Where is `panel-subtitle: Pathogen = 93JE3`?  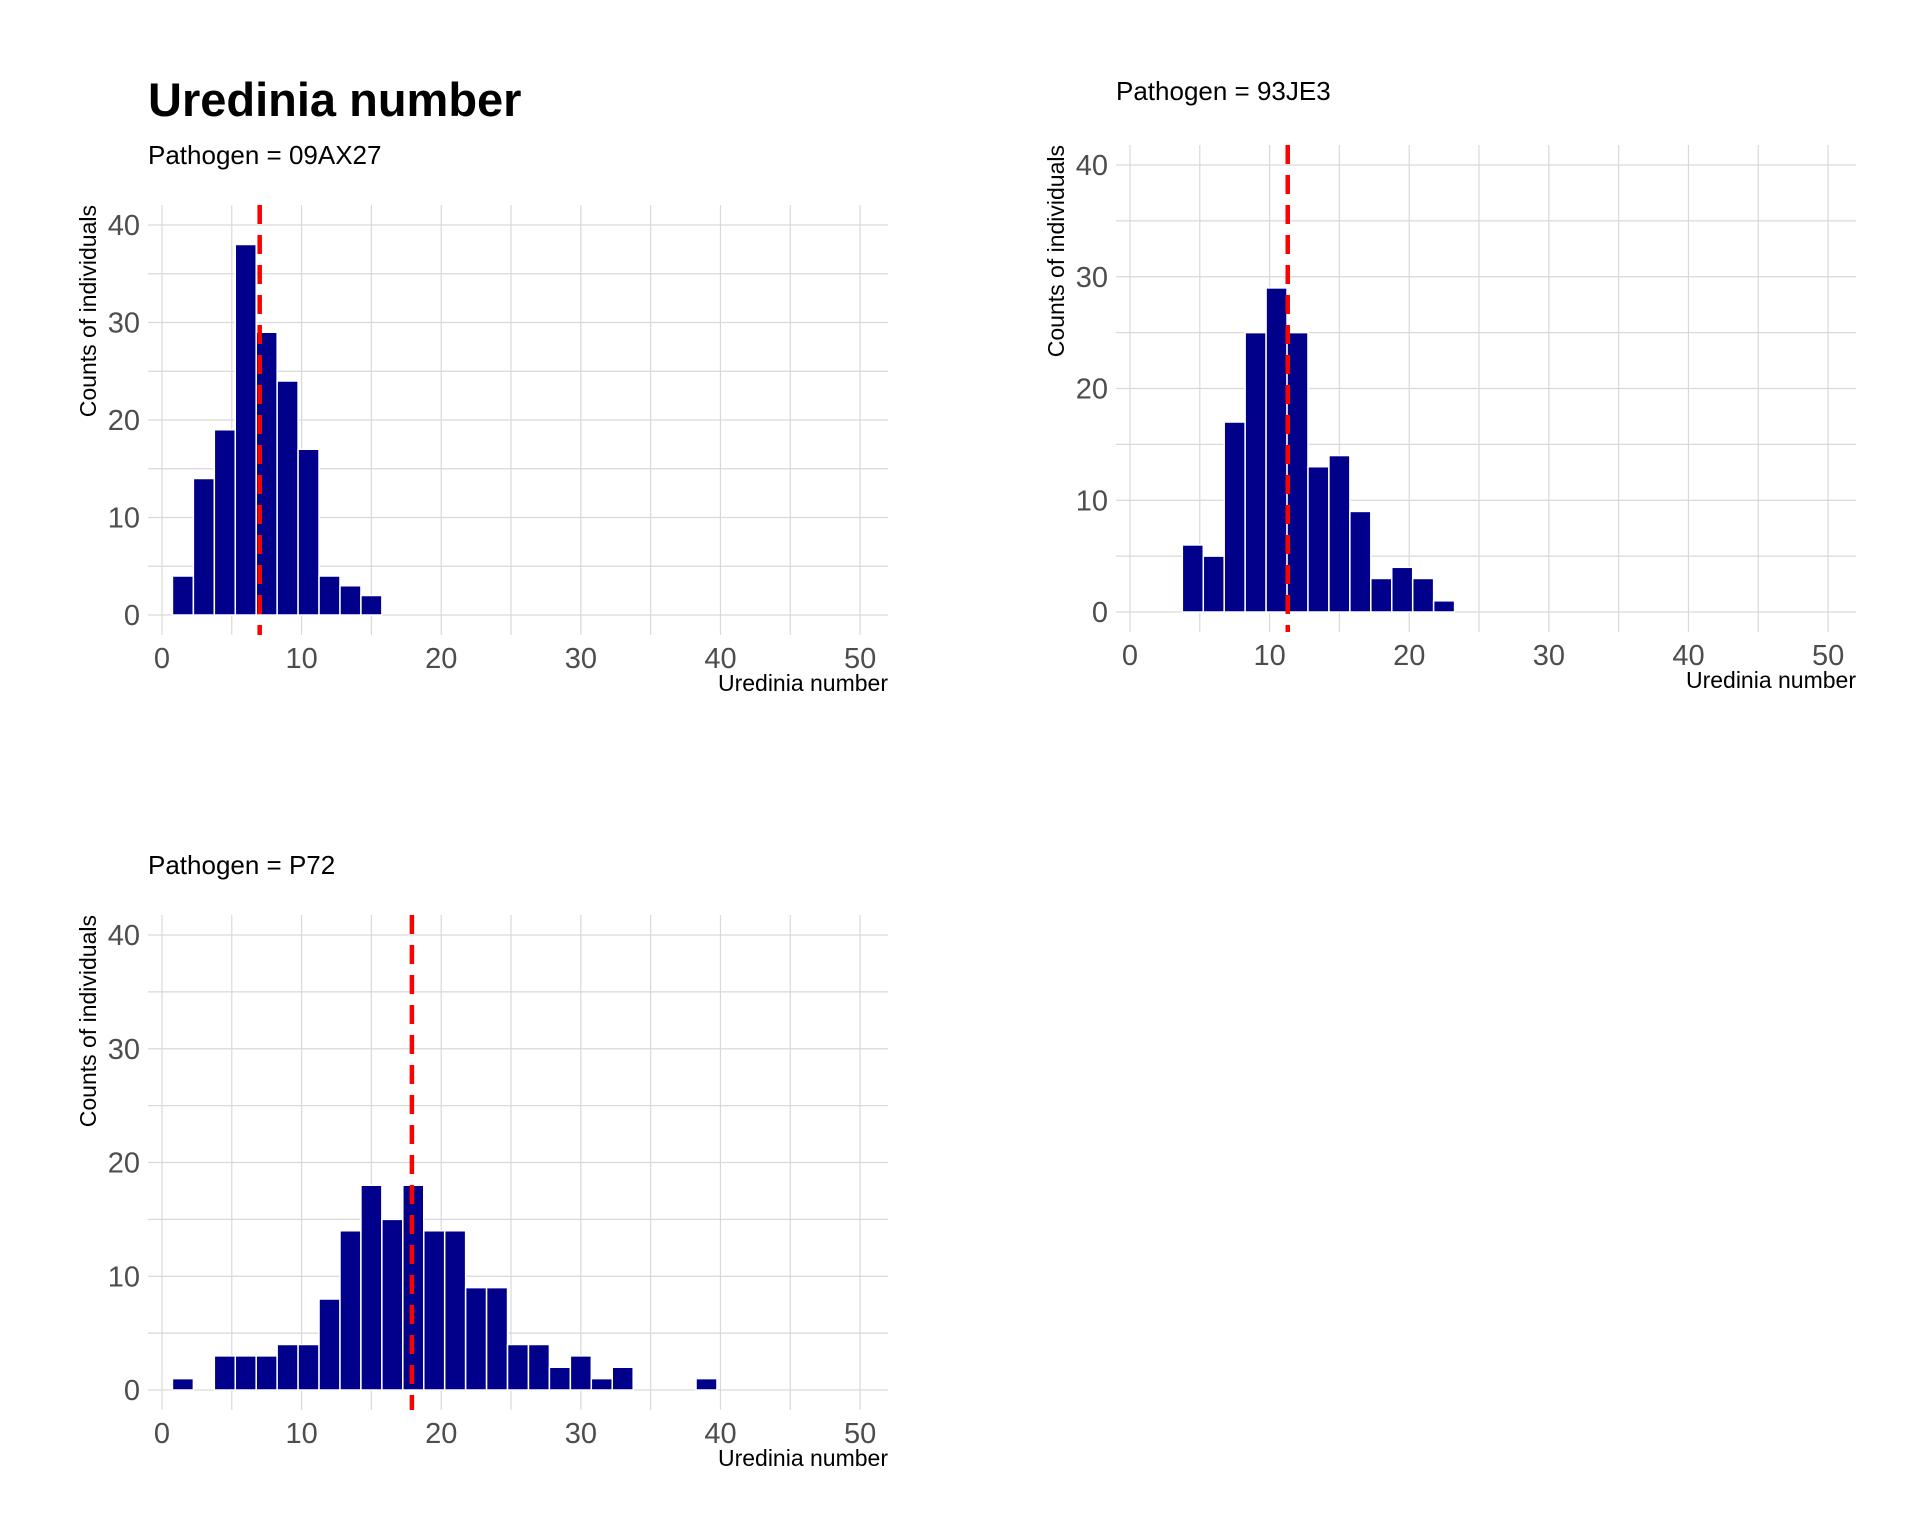
panel-subtitle: Pathogen = 93JE3 is located at coordinates (1223, 91).